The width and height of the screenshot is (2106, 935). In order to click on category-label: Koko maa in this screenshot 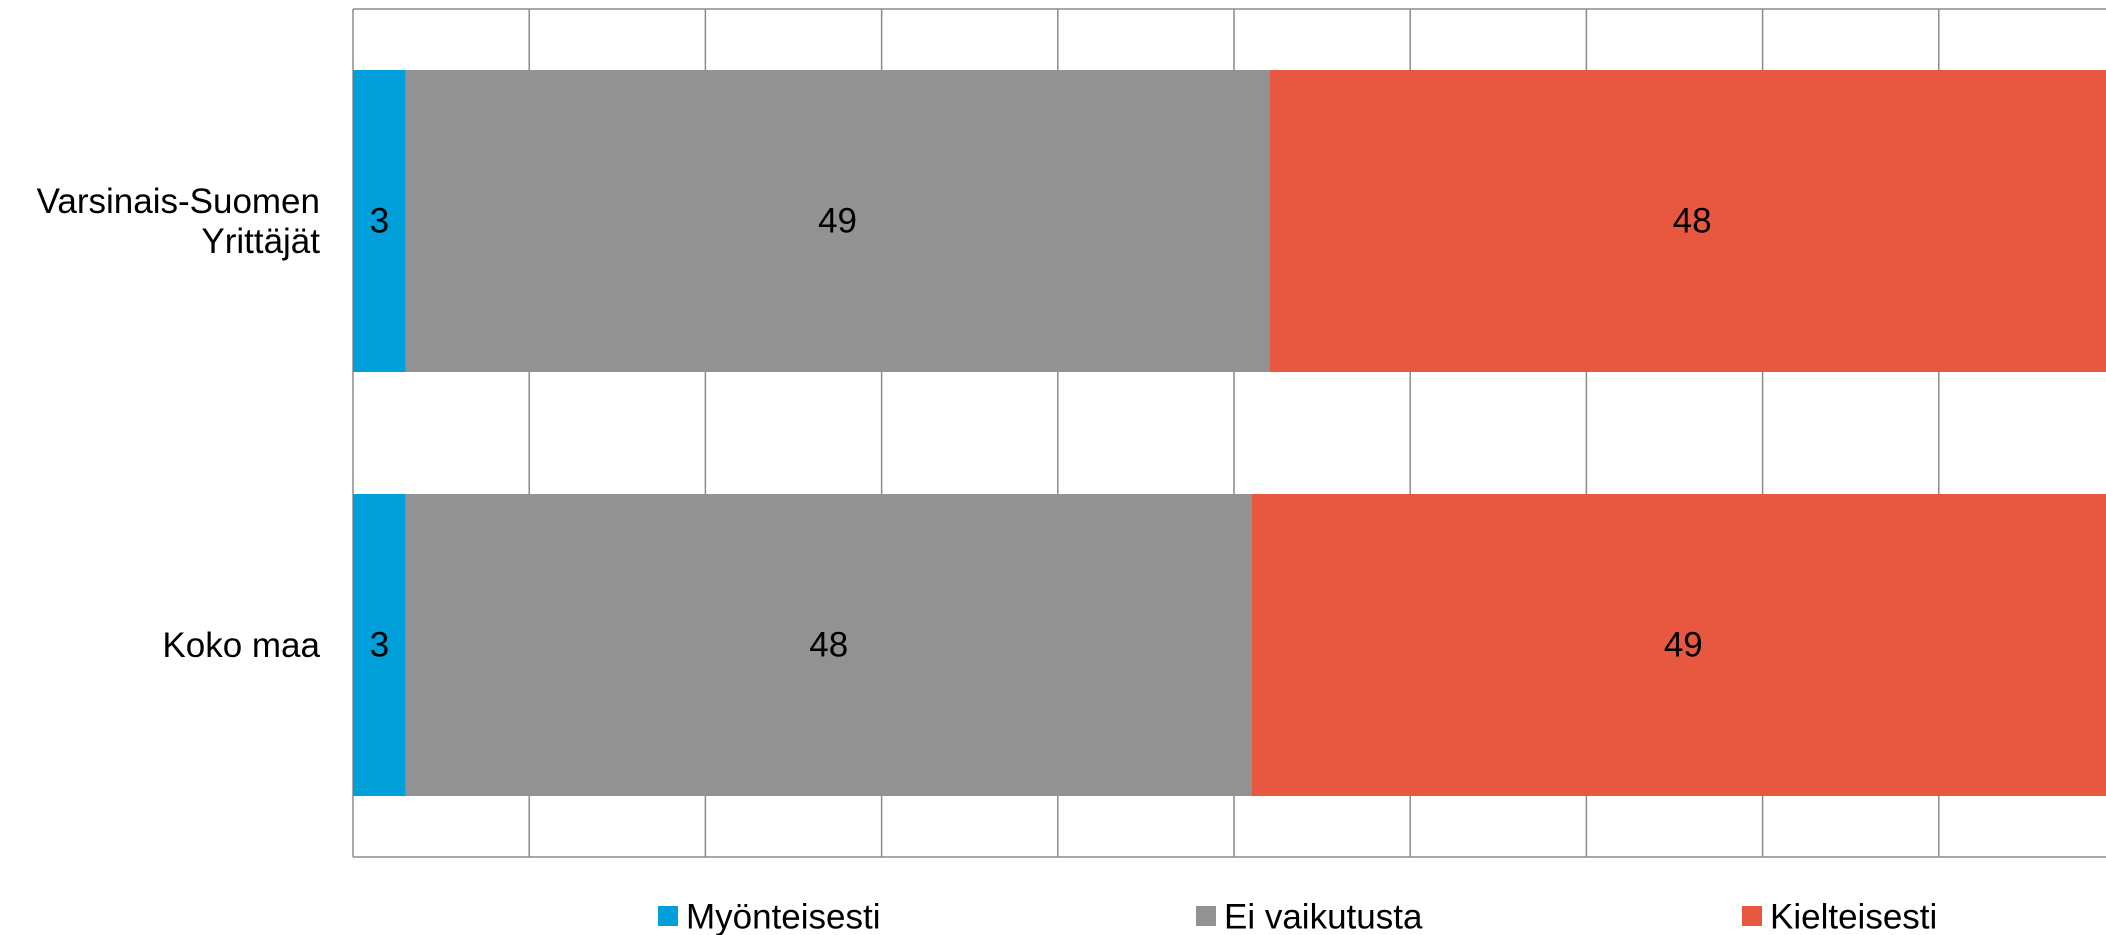, I will do `click(241, 645)`.